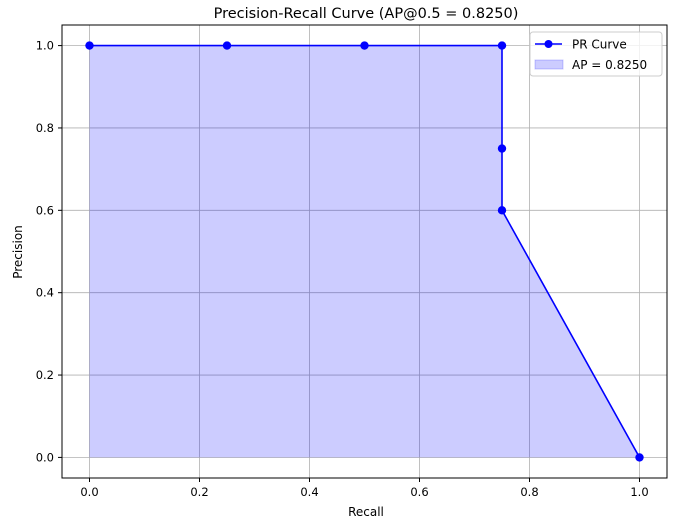  What do you see at coordinates (45, 375) in the screenshot?
I see `y-tick-label: 0.2` at bounding box center [45, 375].